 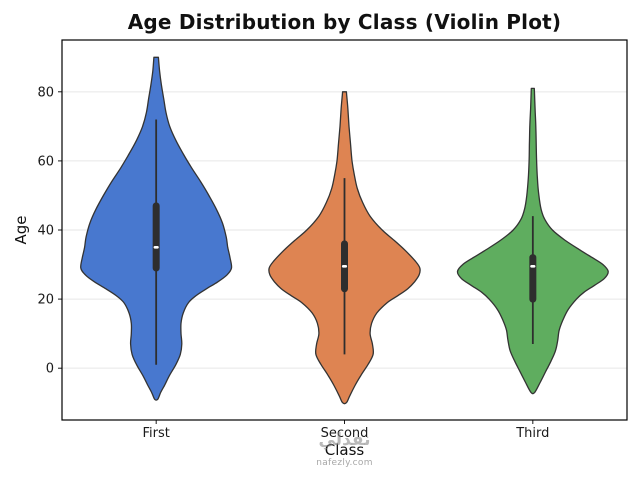 What do you see at coordinates (45, 92) in the screenshot?
I see `y-tick-label: 80` at bounding box center [45, 92].